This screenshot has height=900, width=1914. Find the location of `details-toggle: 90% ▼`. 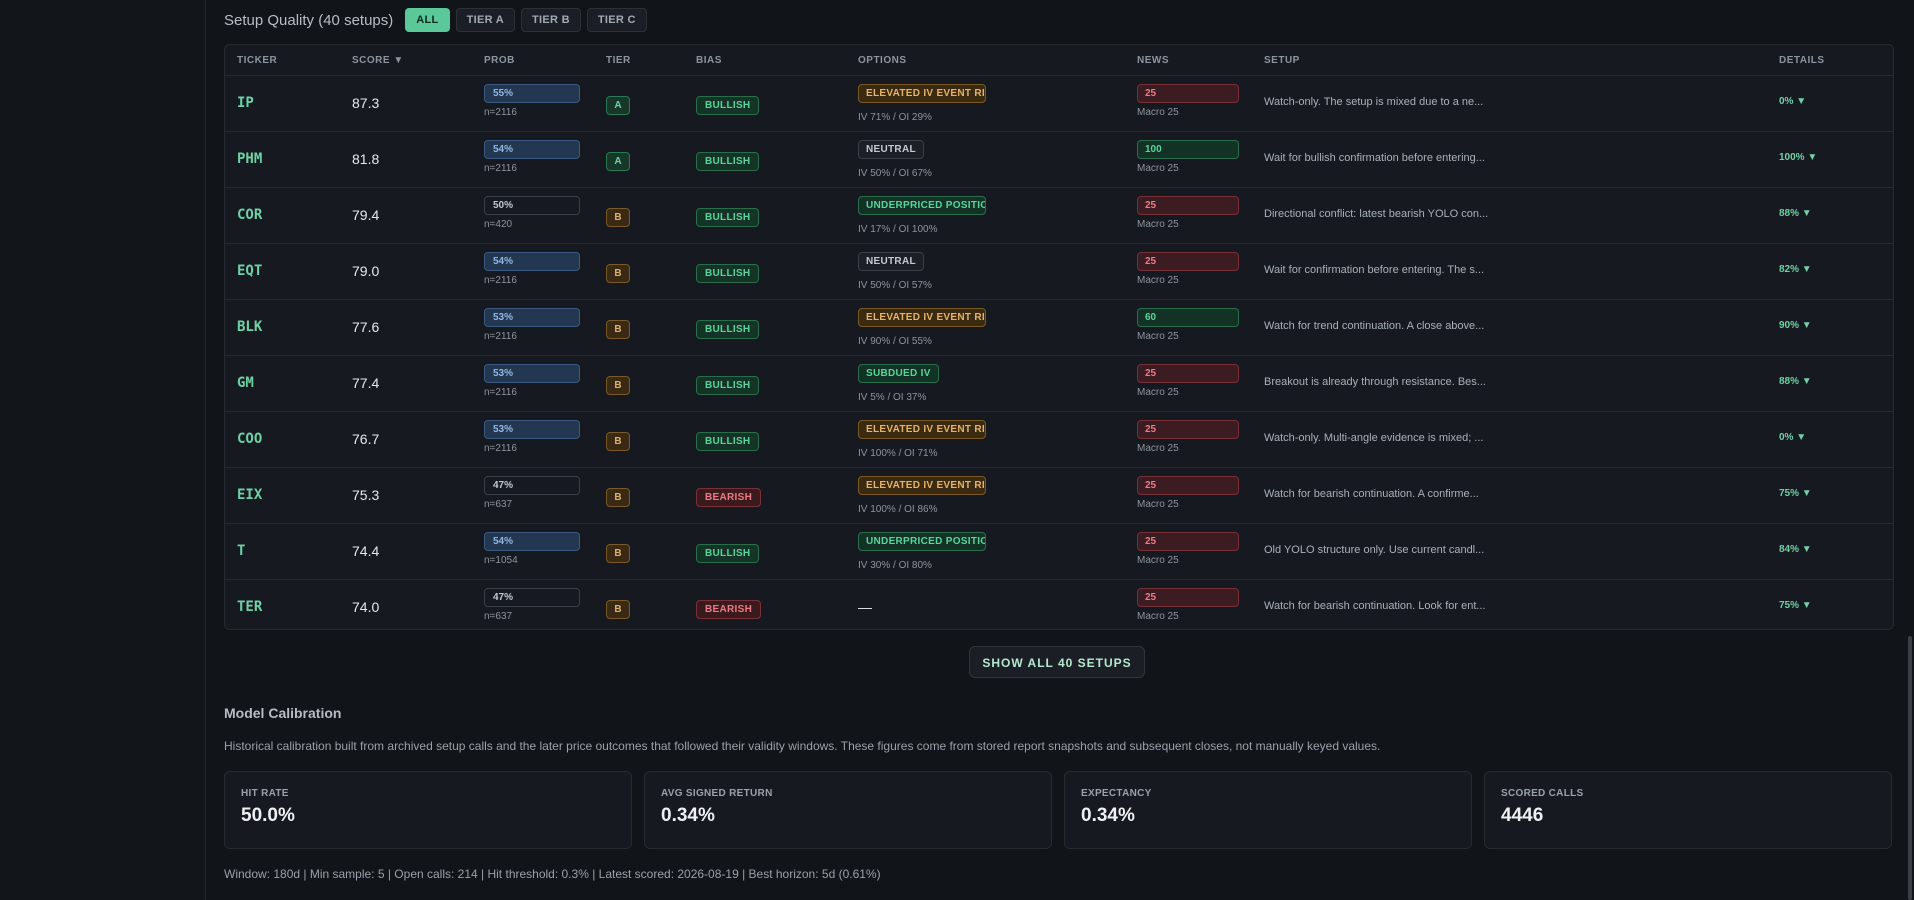

details-toggle: 90% ▼ is located at coordinates (1795, 325).